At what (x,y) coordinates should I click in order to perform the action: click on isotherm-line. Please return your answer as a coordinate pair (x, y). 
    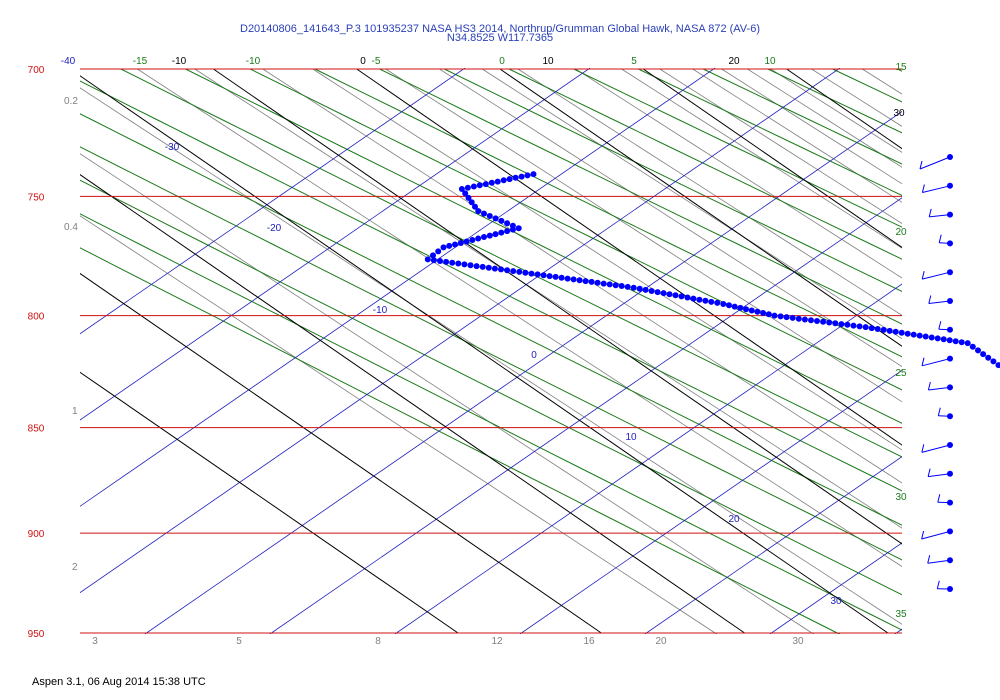
    Looking at the image, I should click on (269, 502).